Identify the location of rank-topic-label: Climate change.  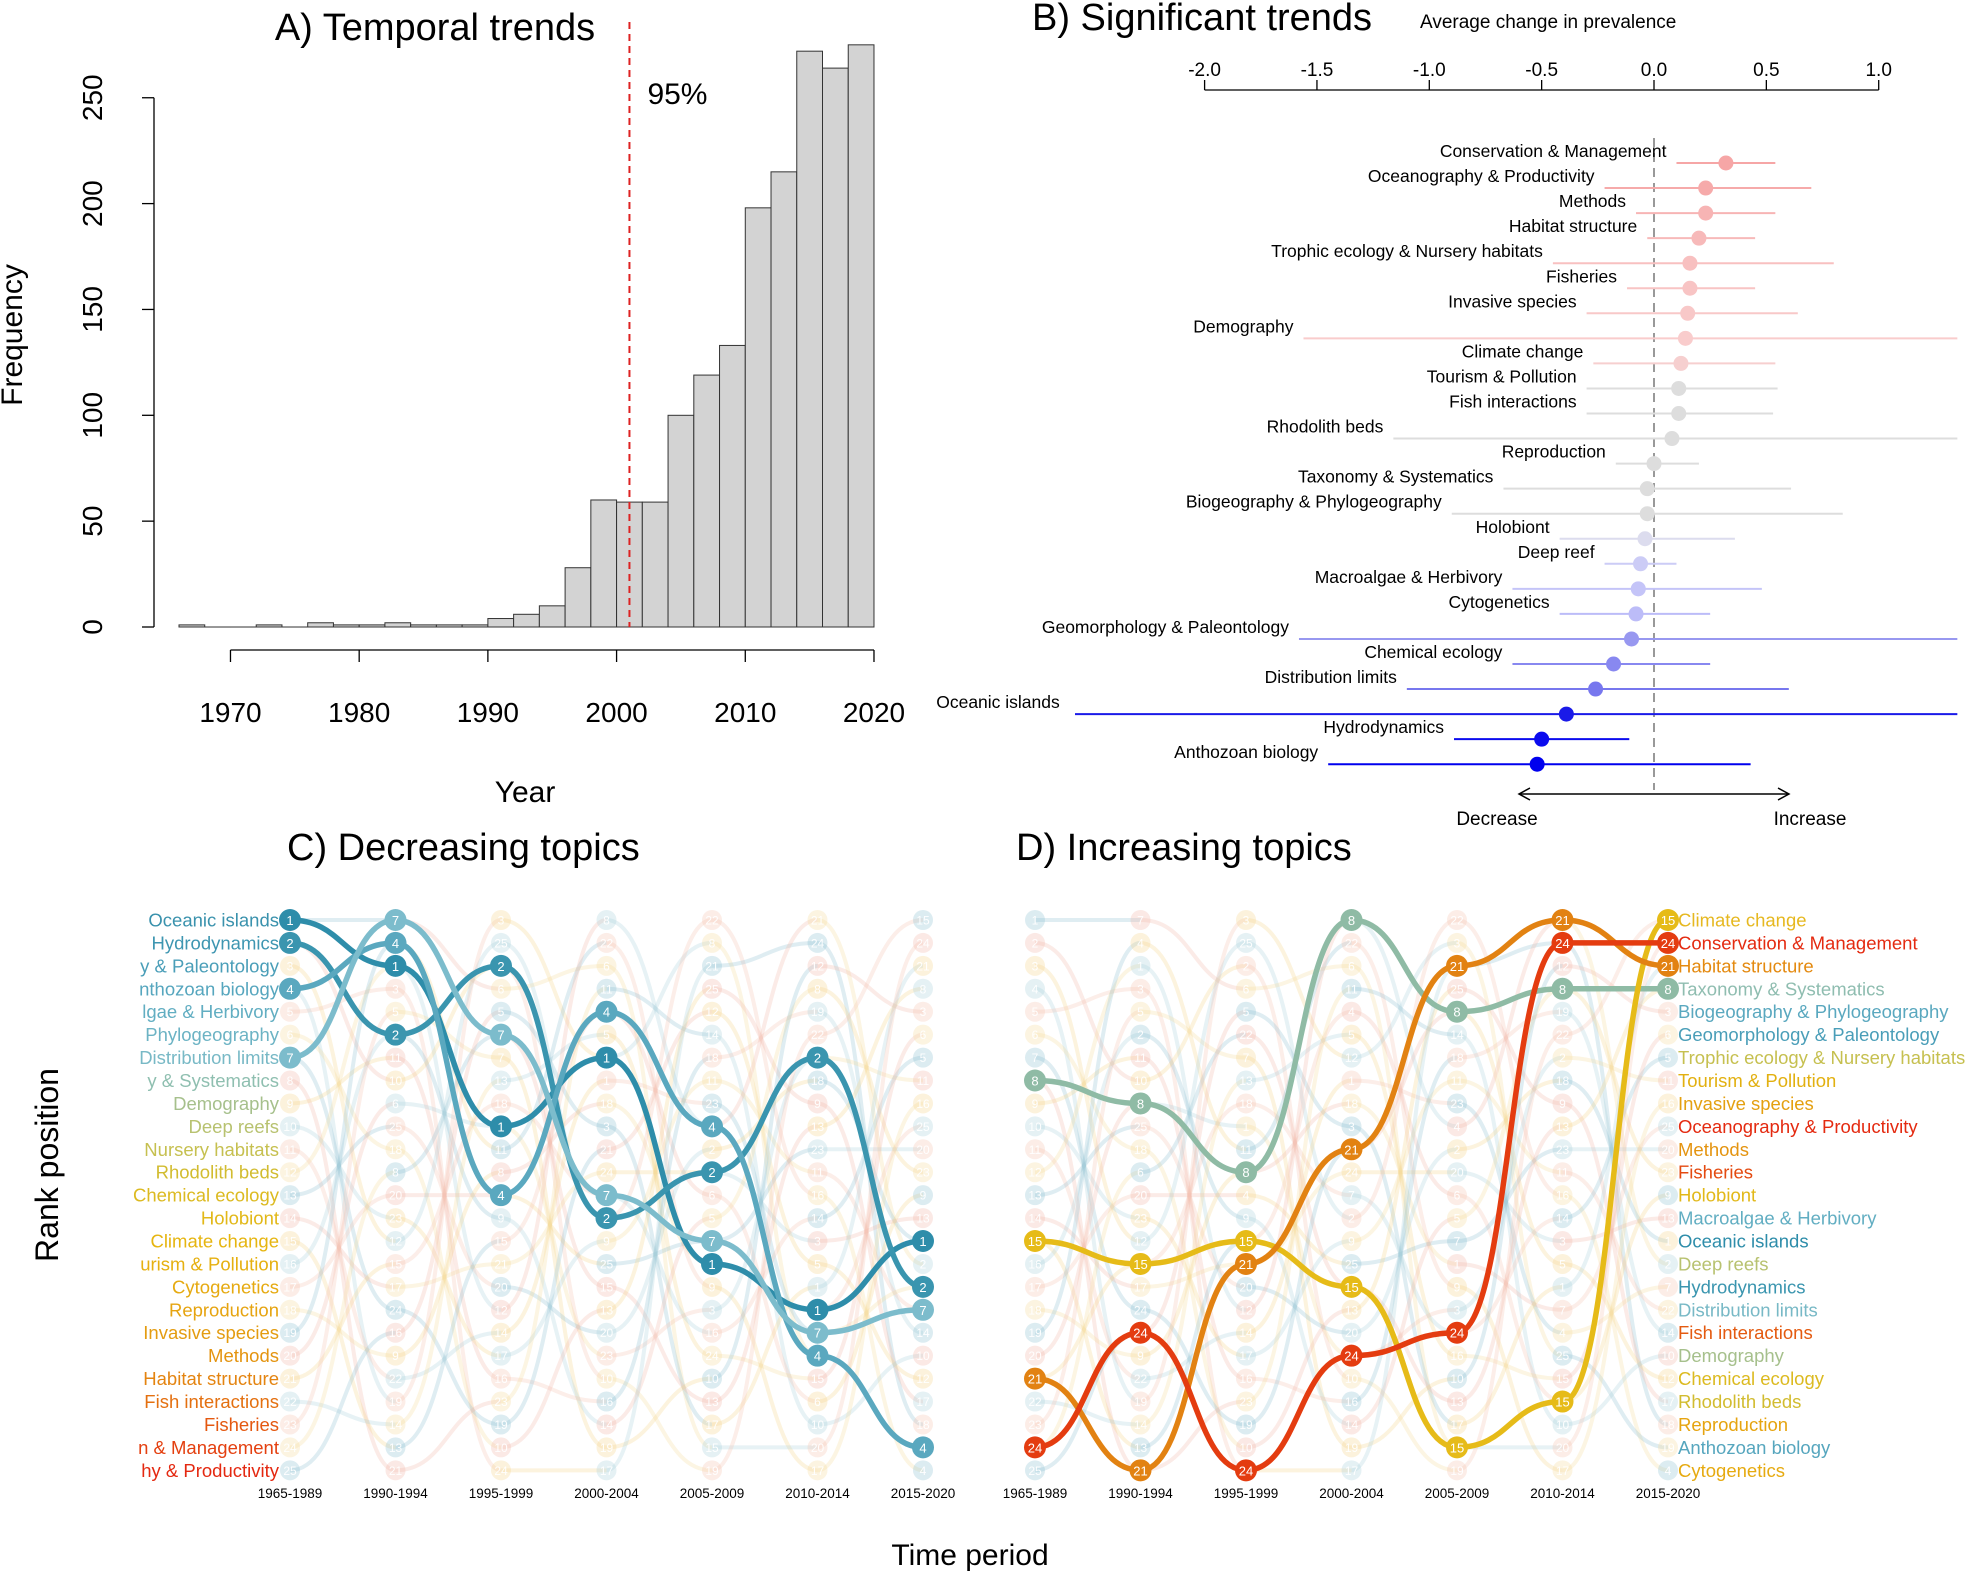
(1742, 920).